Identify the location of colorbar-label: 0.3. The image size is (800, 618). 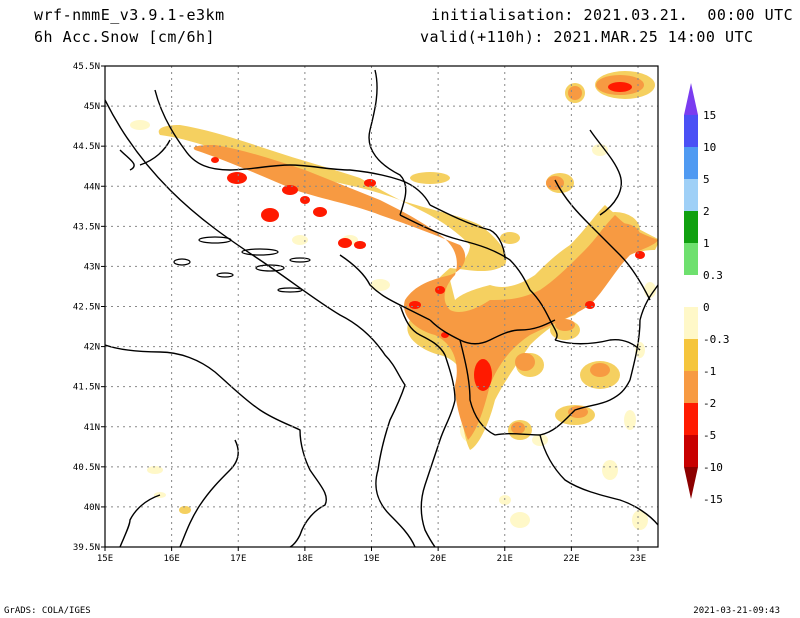
(713, 275).